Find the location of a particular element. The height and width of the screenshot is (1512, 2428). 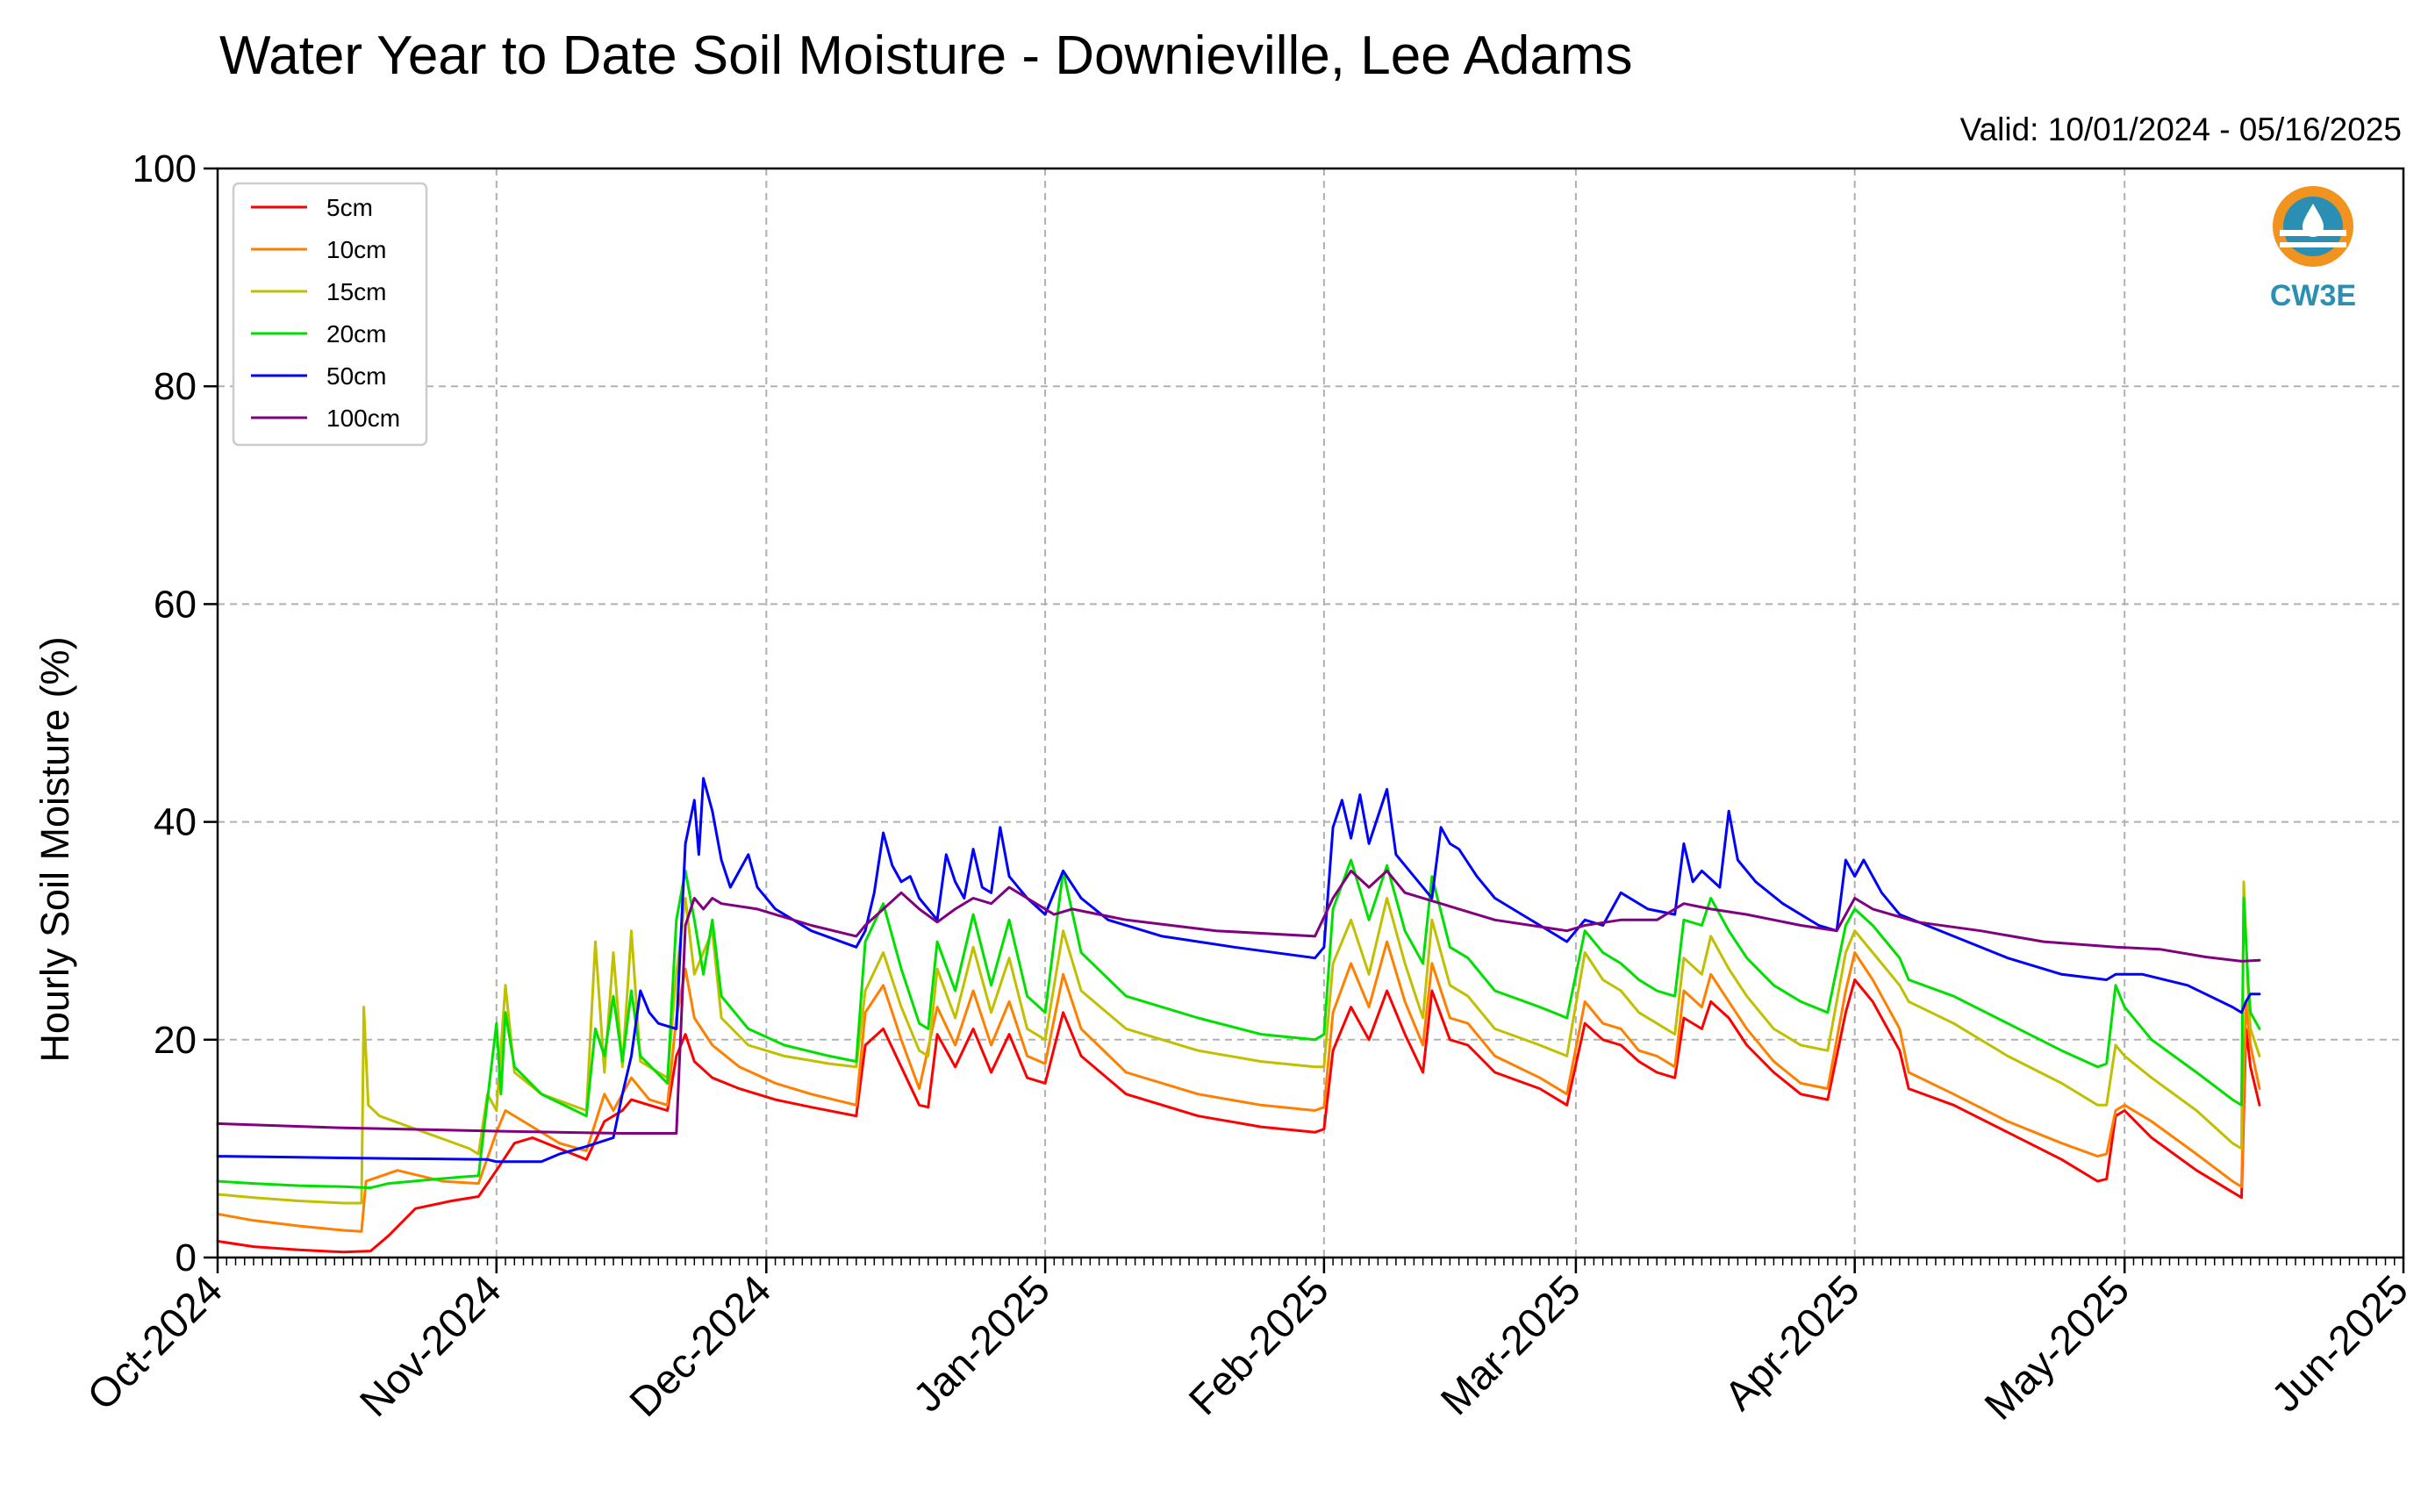

y-tick-label: 100 is located at coordinates (165, 169).